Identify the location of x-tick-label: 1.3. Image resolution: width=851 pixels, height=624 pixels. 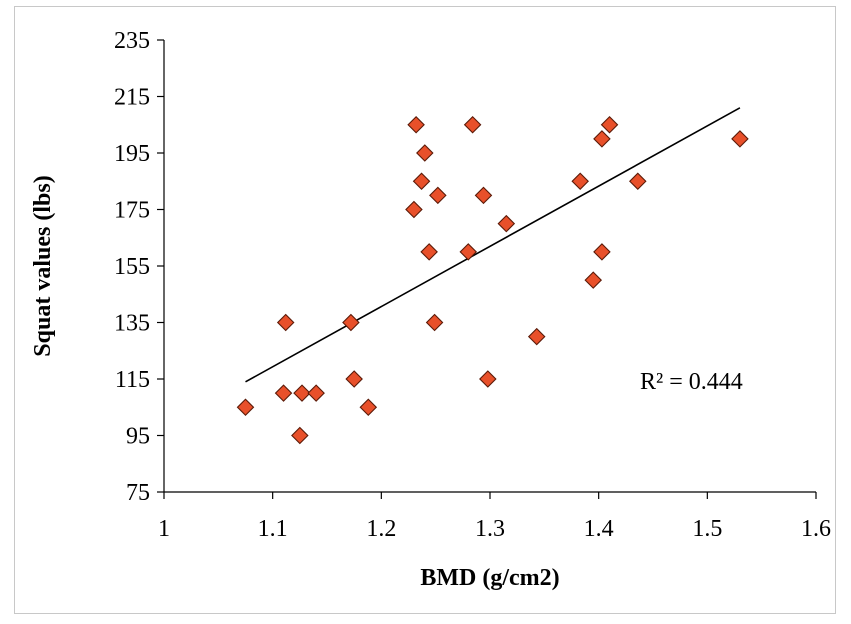
(490, 529).